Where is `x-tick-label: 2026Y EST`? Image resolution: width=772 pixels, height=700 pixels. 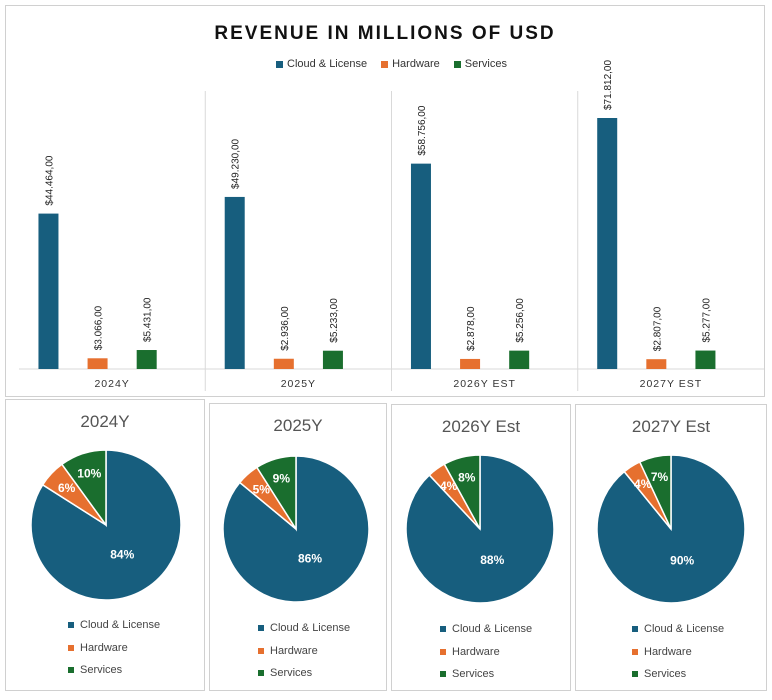
x-tick-label: 2026Y EST is located at coordinates (484, 384).